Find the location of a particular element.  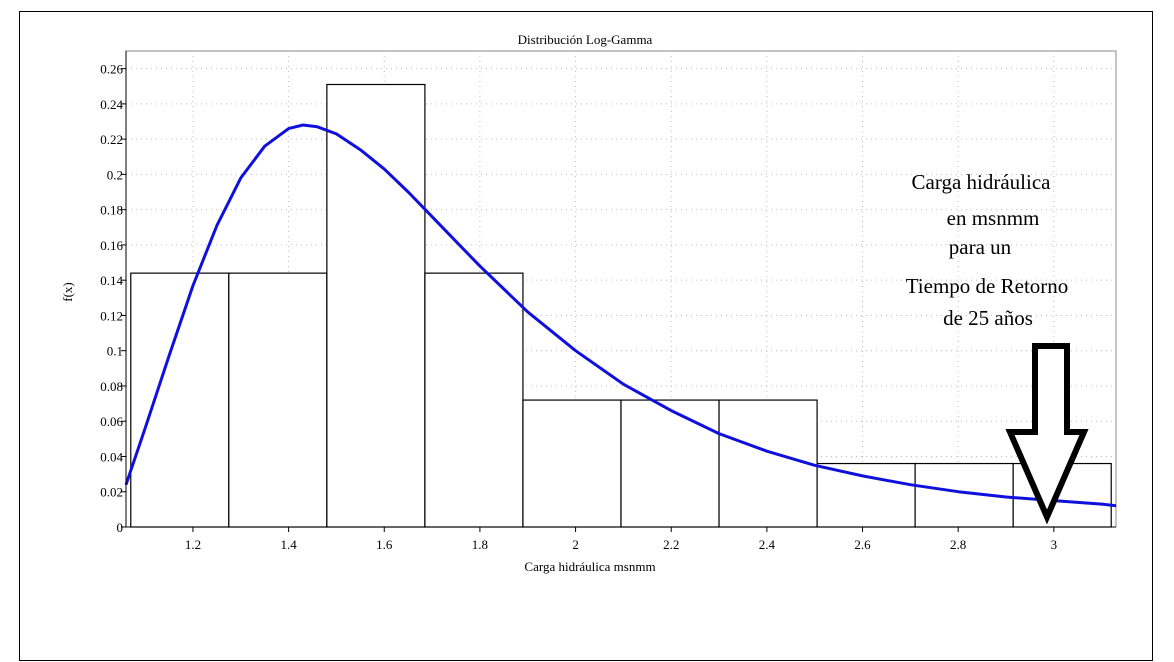

x-tick-label: 2.8 is located at coordinates (958, 544).